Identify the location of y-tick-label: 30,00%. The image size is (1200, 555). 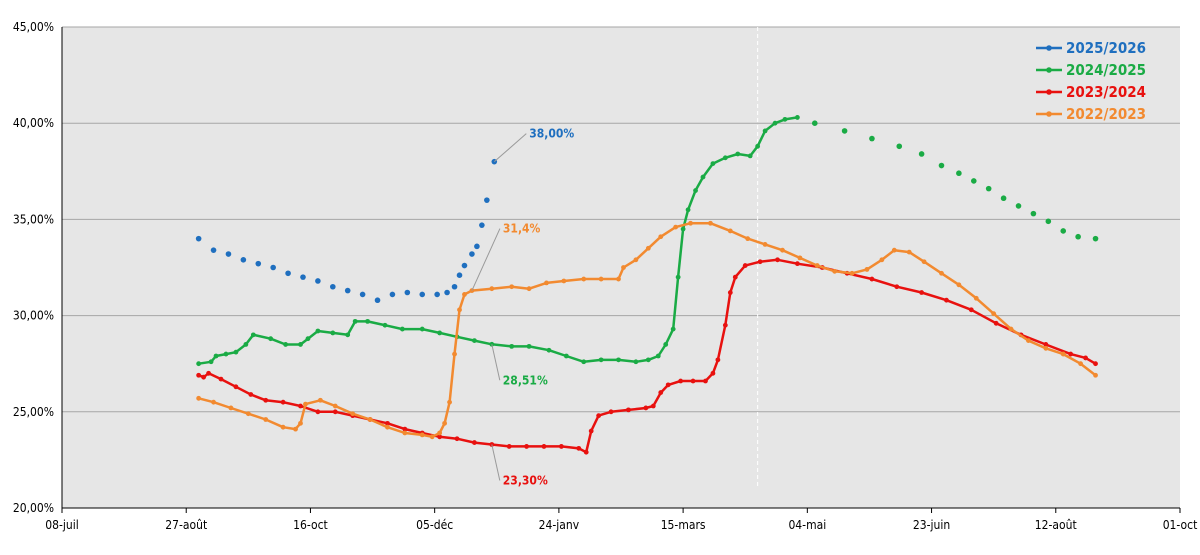
(33, 316).